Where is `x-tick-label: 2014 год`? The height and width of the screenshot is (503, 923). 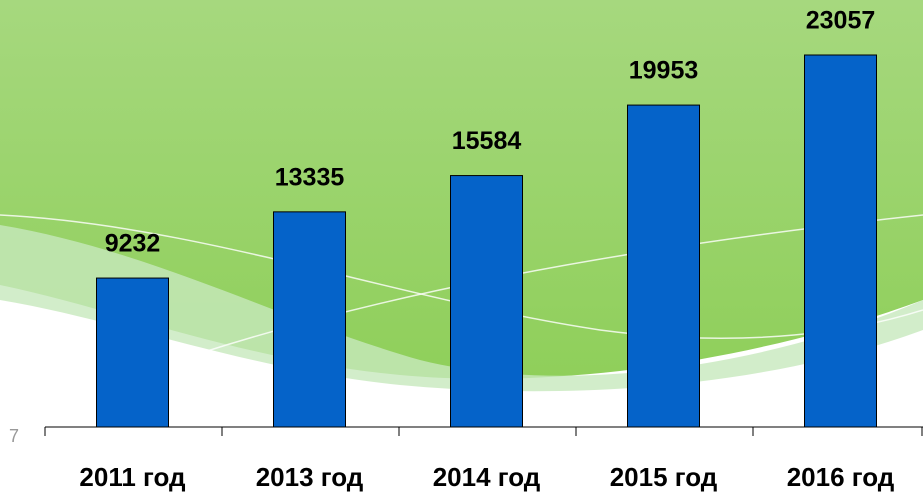 x-tick-label: 2014 год is located at coordinates (487, 477).